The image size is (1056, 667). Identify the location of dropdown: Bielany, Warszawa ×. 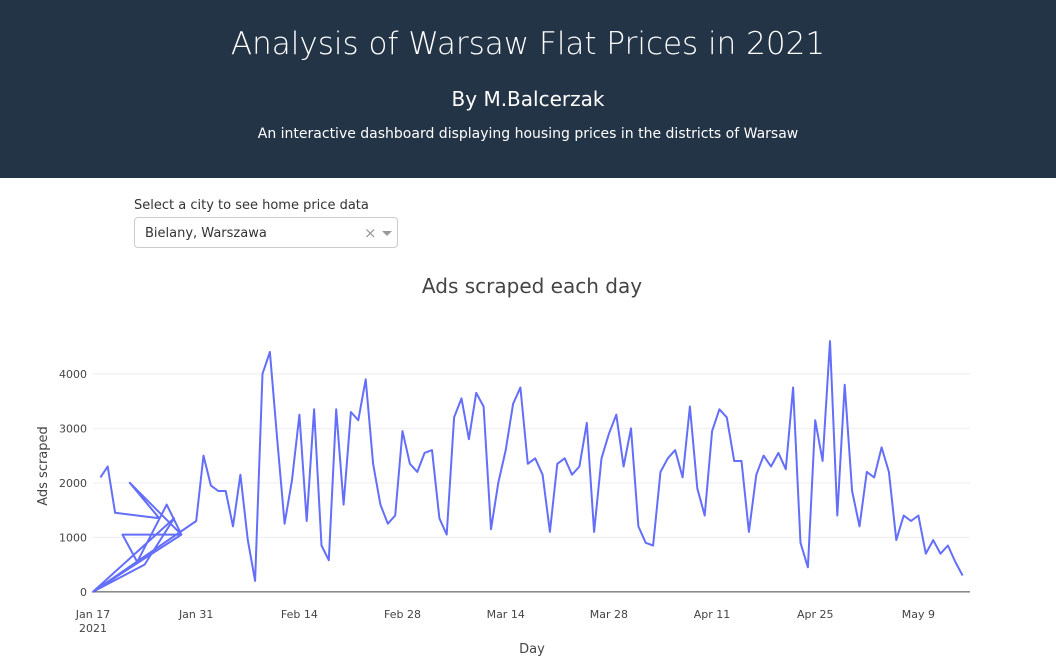
(266, 232).